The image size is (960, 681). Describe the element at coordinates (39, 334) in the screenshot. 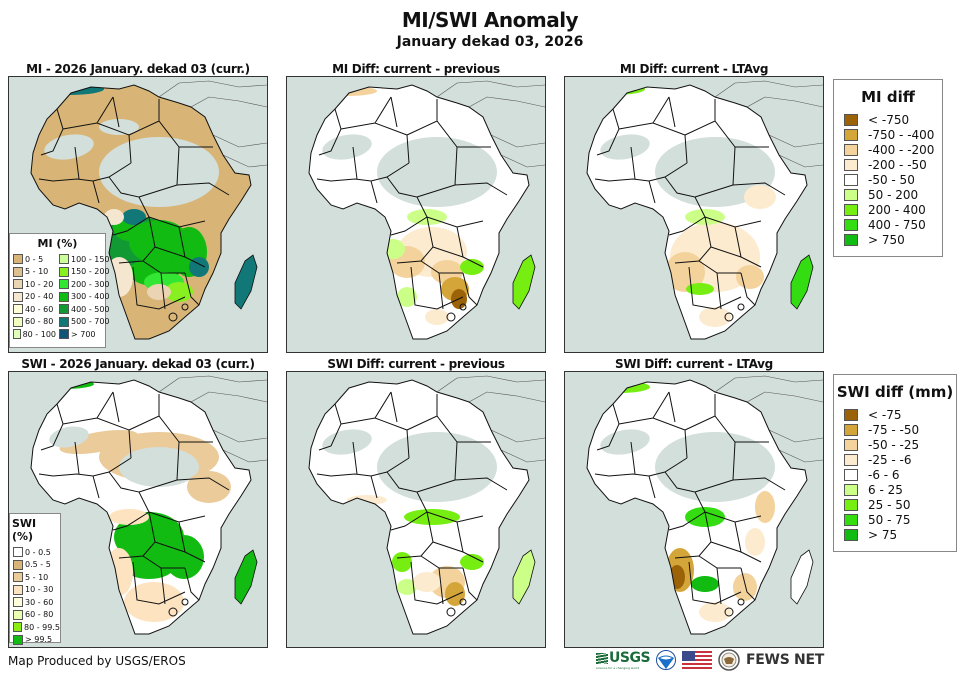

I see `legend-label: 80 - 100` at that location.